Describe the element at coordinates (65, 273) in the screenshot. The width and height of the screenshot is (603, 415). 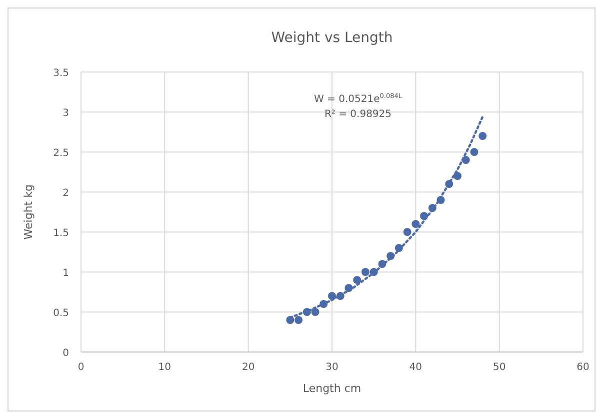
I see `y-tick-label: 1` at that location.